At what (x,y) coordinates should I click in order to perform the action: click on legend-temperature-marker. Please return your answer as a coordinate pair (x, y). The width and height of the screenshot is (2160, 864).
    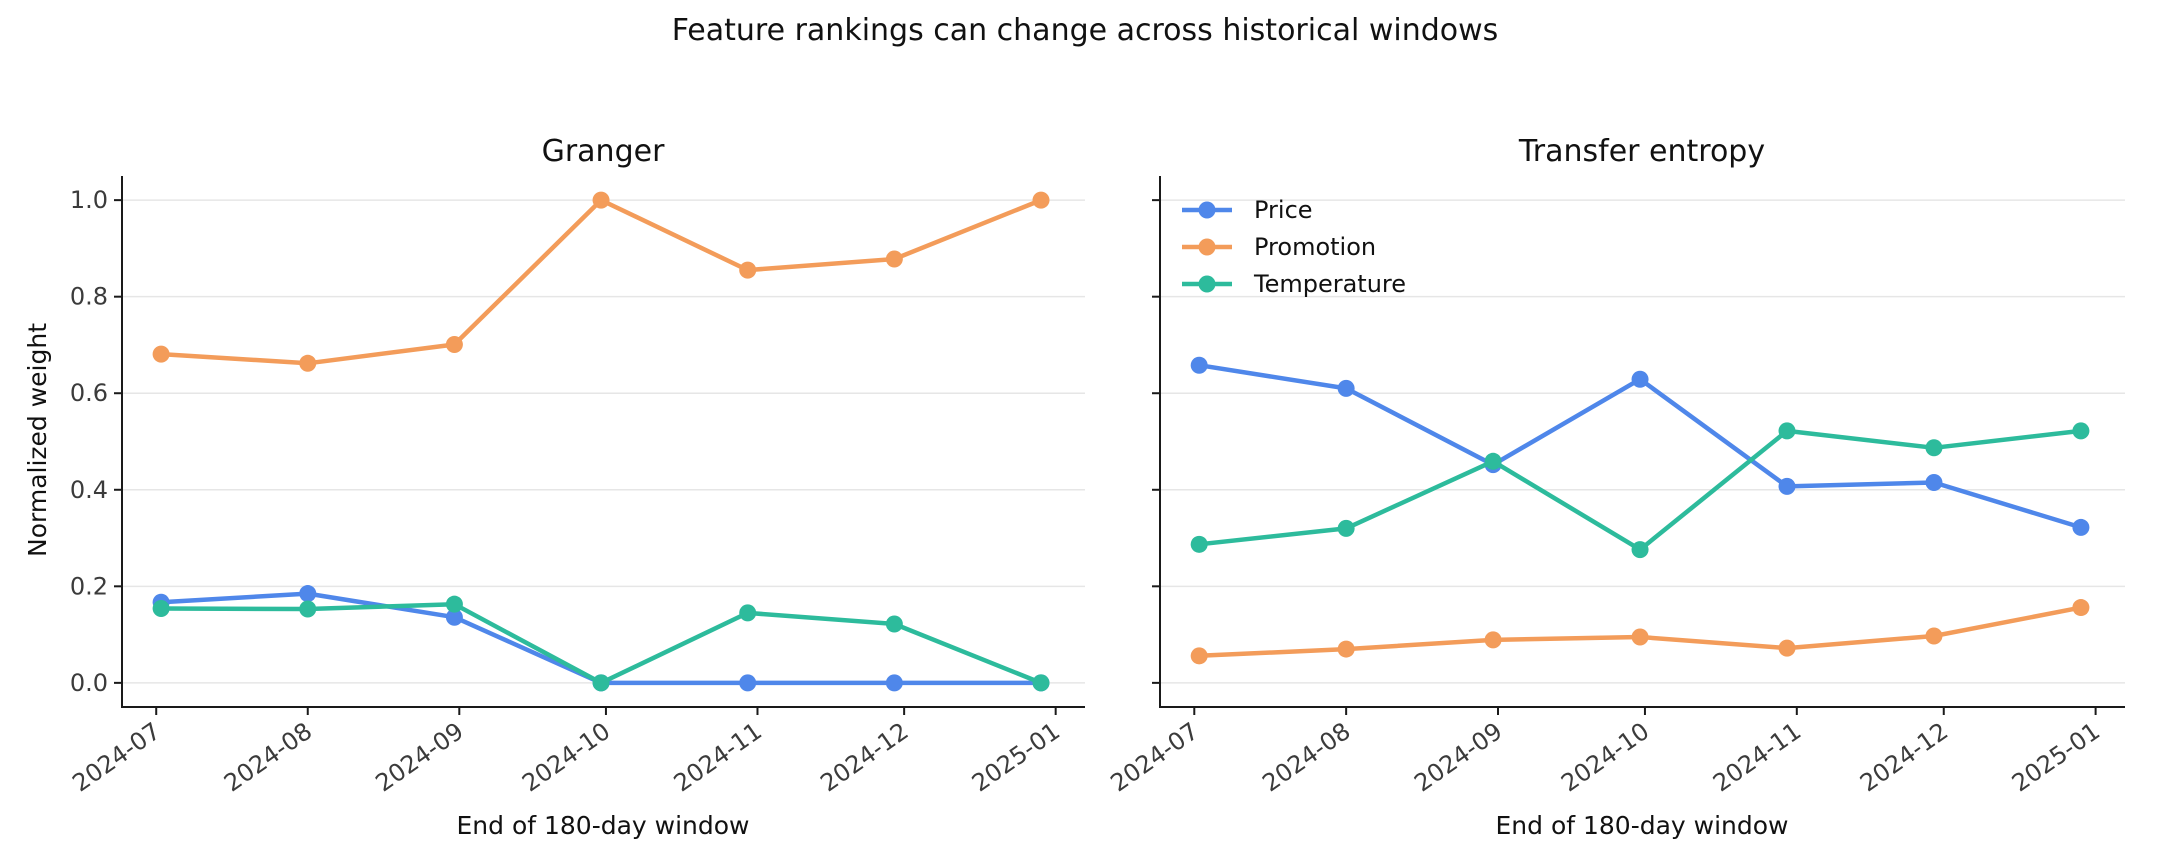
    Looking at the image, I should click on (1207, 284).